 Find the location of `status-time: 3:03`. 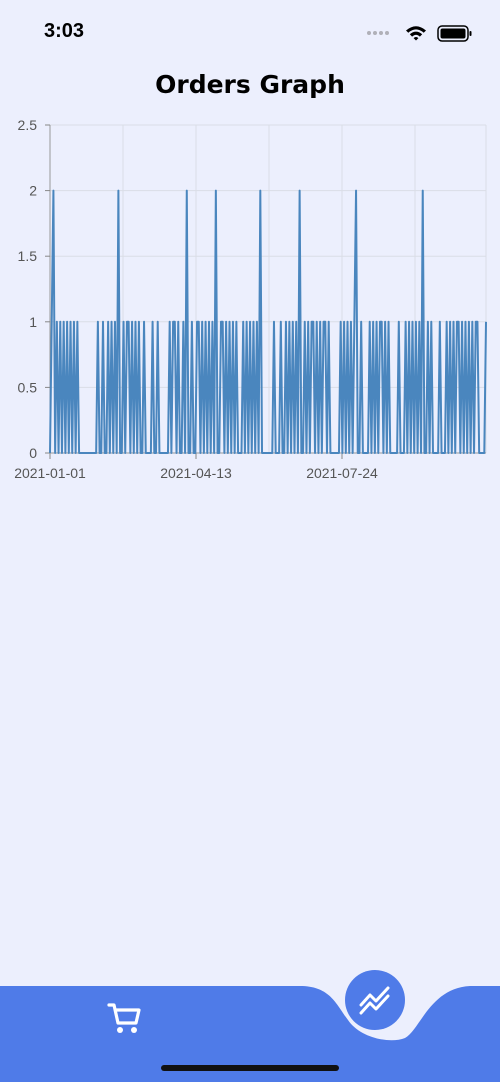

status-time: 3:03 is located at coordinates (64, 31).